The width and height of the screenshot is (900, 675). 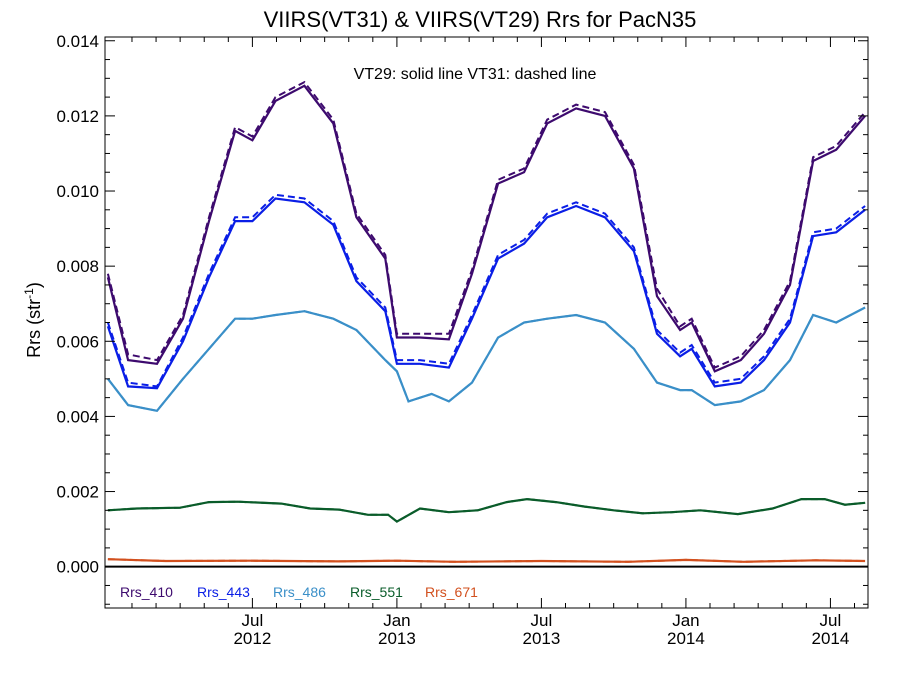 What do you see at coordinates (223, 592) in the screenshot?
I see `legend-item-Rrs_443: Rrs_443` at bounding box center [223, 592].